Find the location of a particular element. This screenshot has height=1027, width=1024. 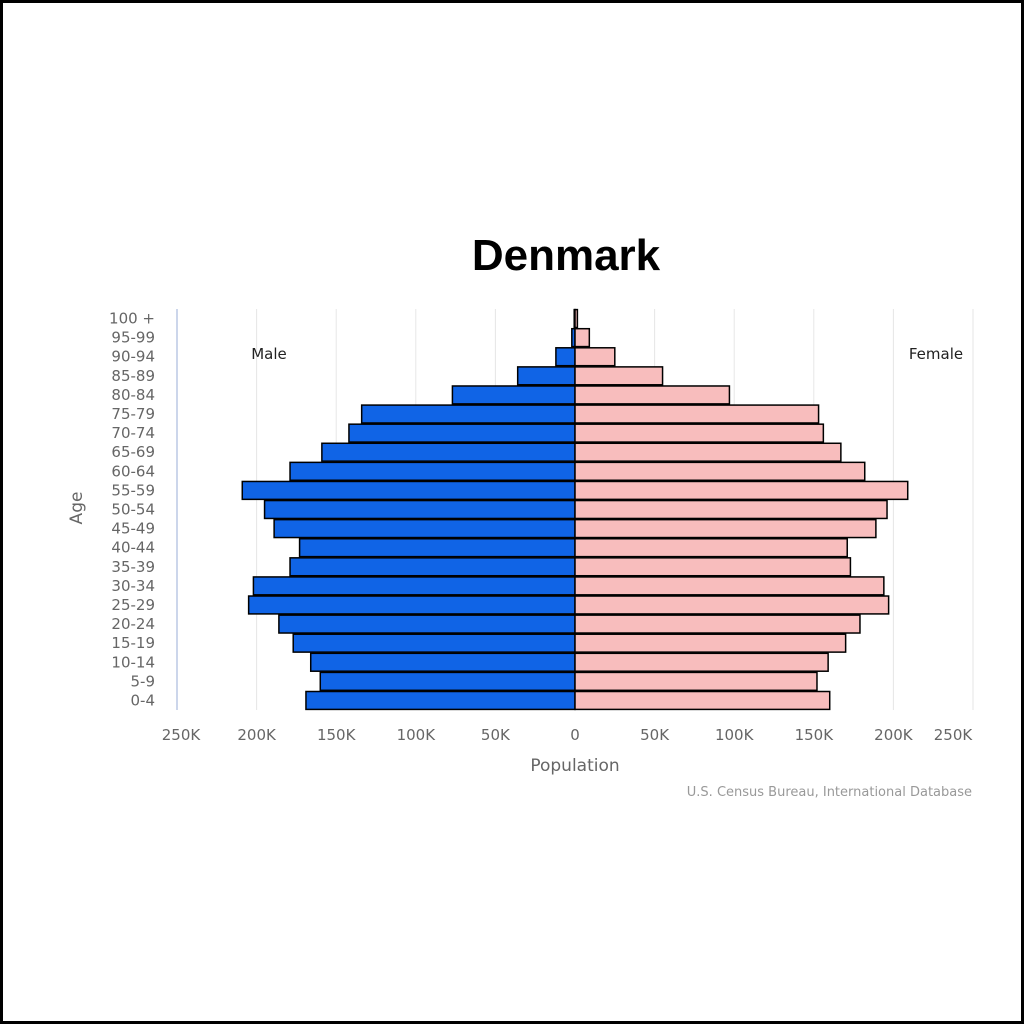

age-tick-label: 95-99 is located at coordinates (133, 338).